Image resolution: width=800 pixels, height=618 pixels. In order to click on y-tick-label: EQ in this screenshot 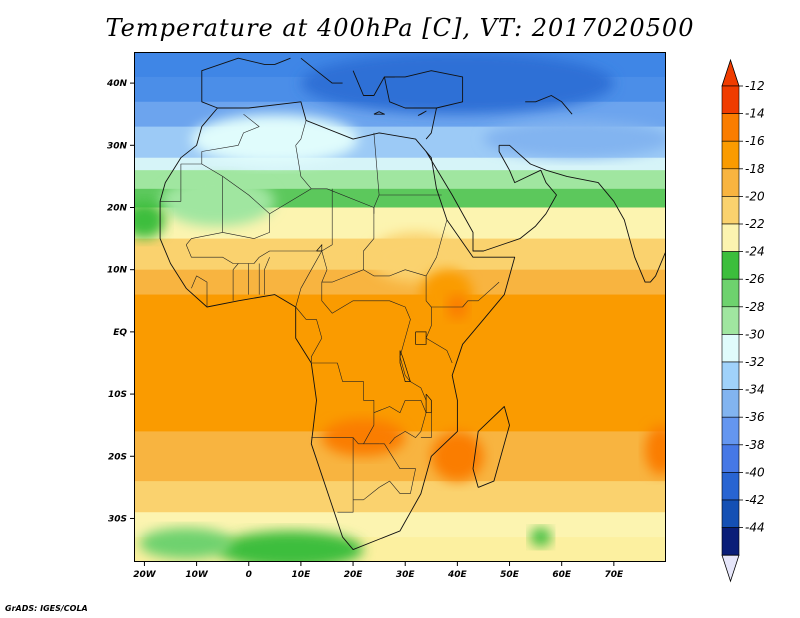, I will do `click(120, 333)`.